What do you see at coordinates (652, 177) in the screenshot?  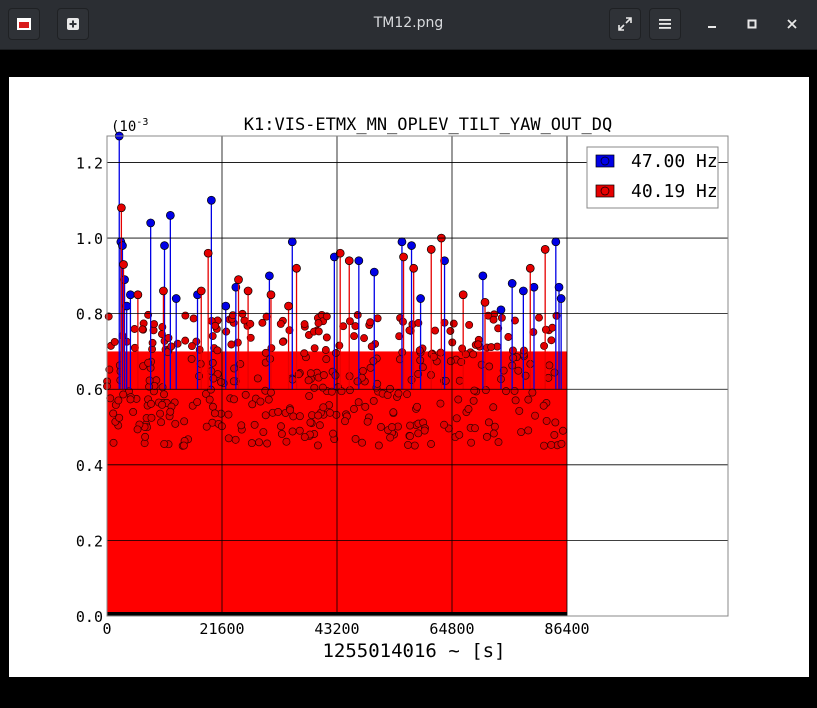 I see `legend: 47.00 Hz 40.19 Hz` at bounding box center [652, 177].